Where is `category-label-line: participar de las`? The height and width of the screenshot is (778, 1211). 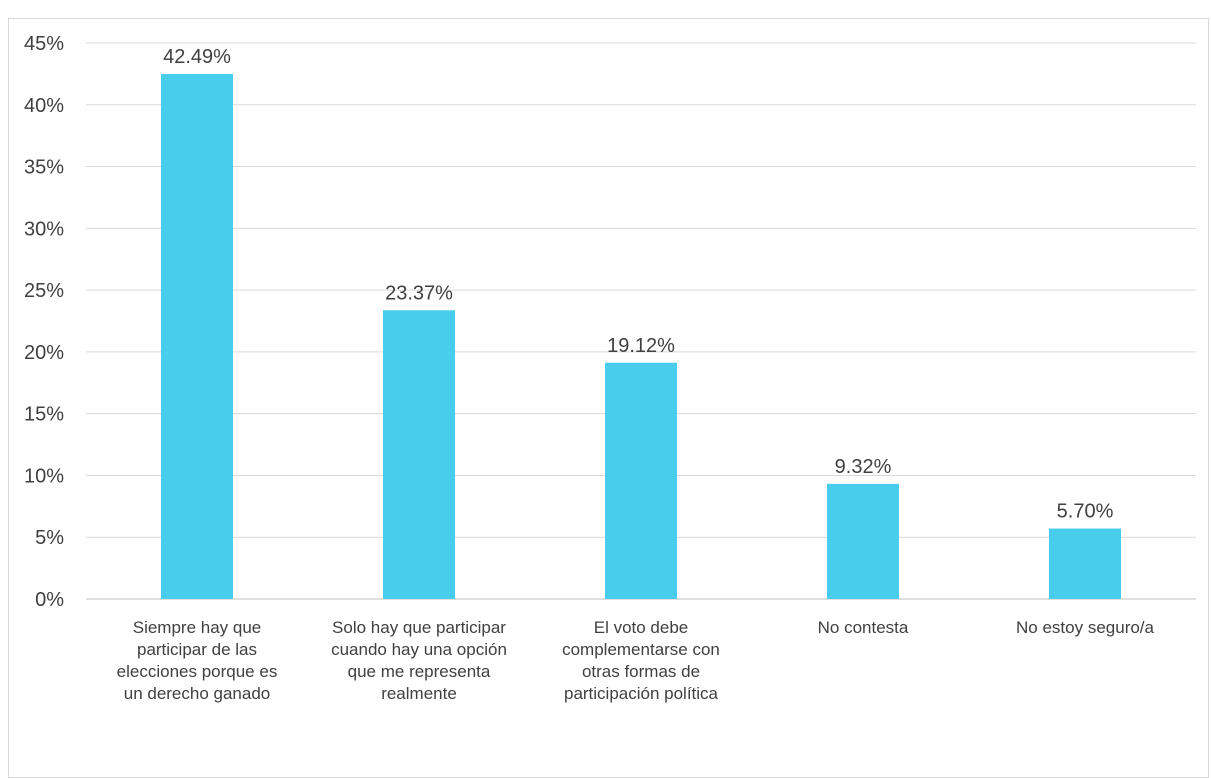 category-label-line: participar de las is located at coordinates (197, 649).